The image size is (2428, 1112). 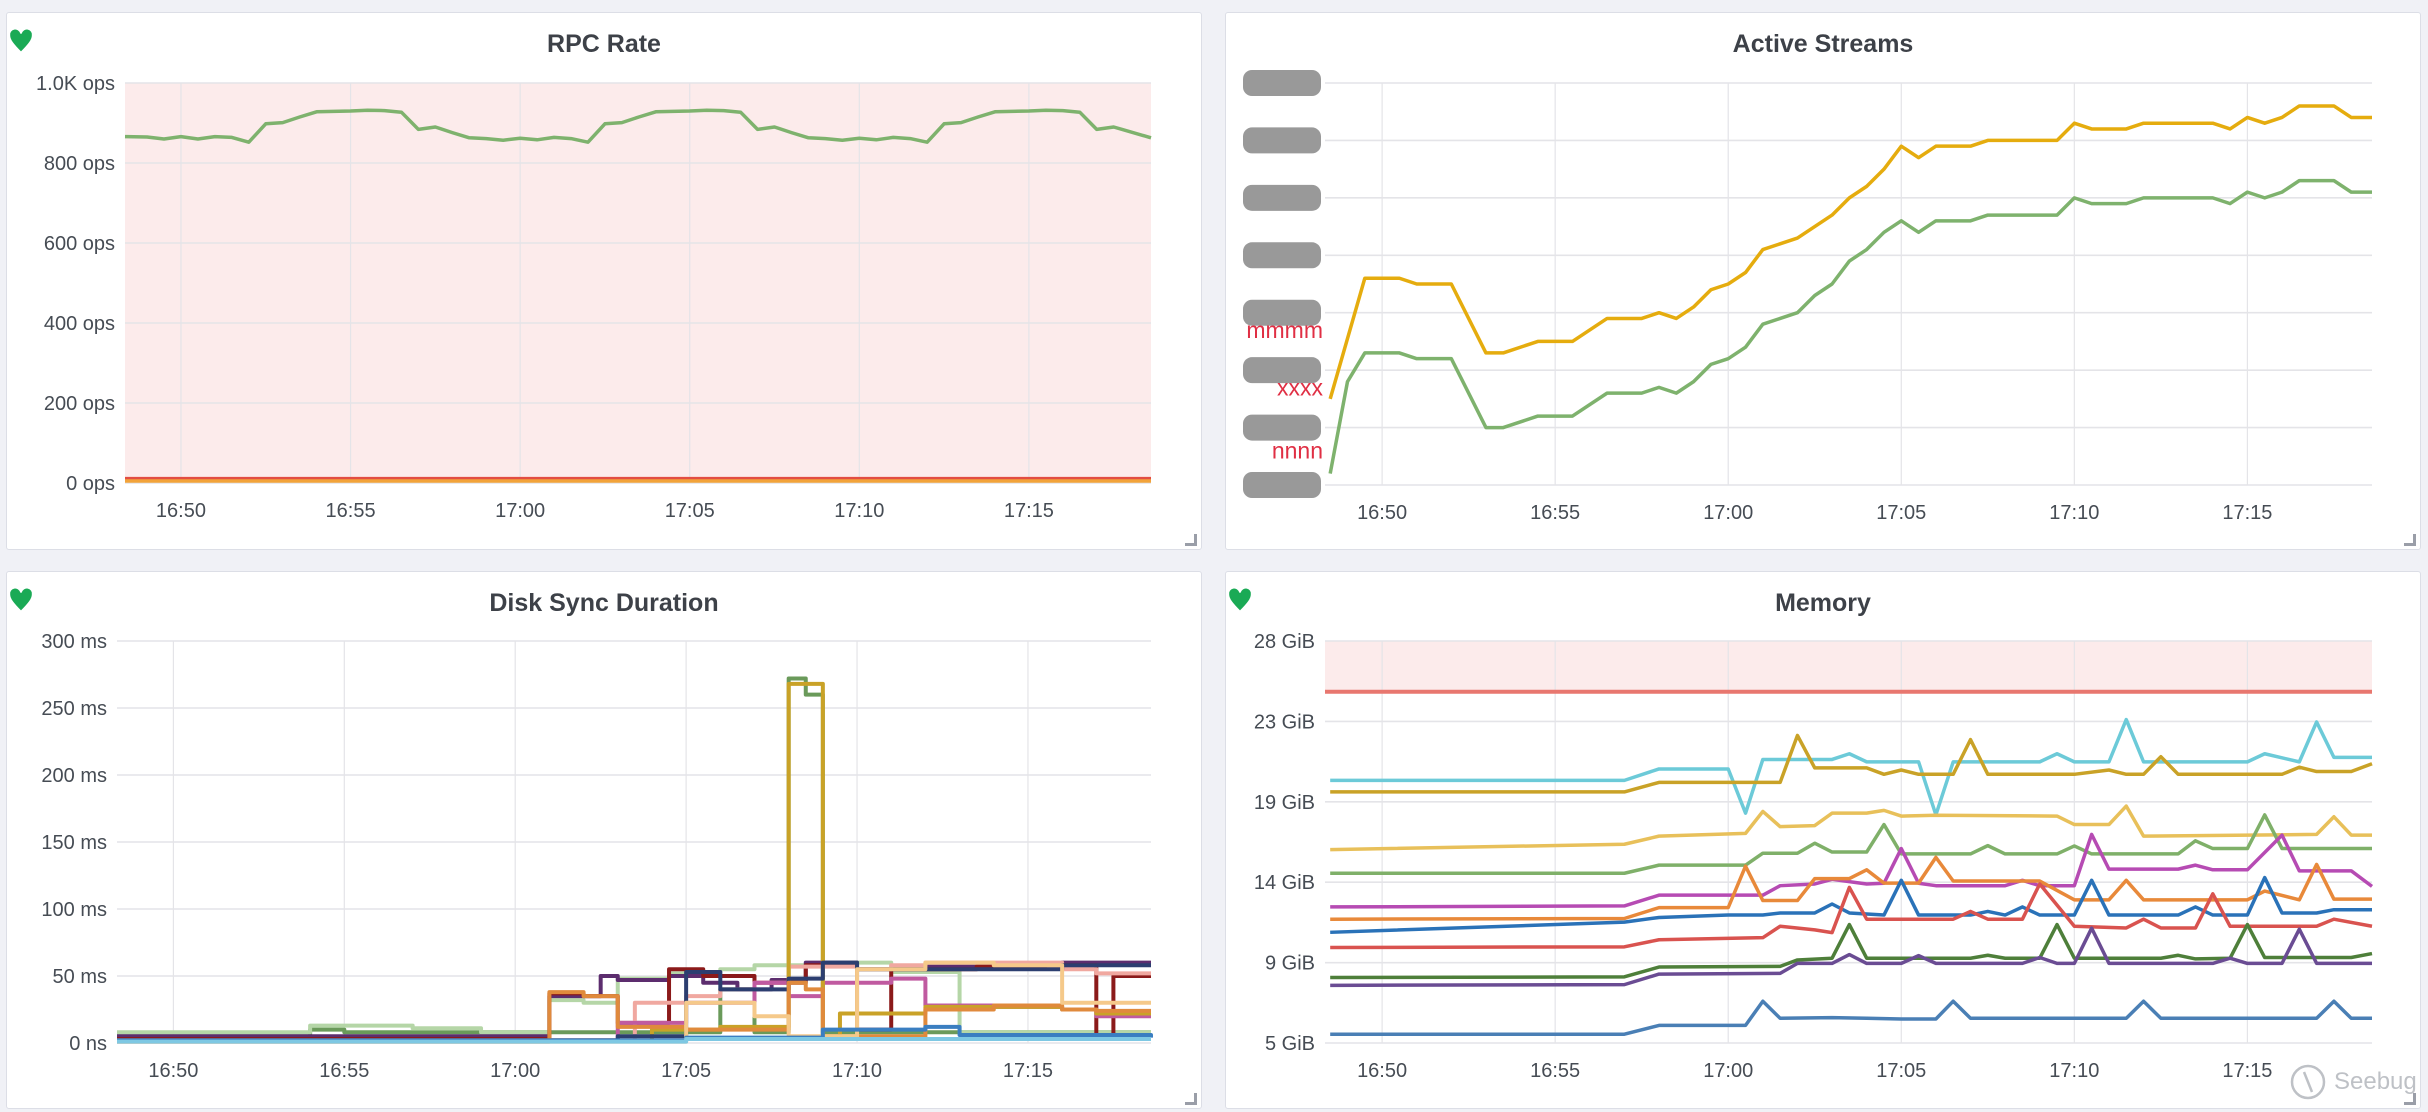 What do you see at coordinates (74, 709) in the screenshot?
I see `y-tick-label: 250 ms` at bounding box center [74, 709].